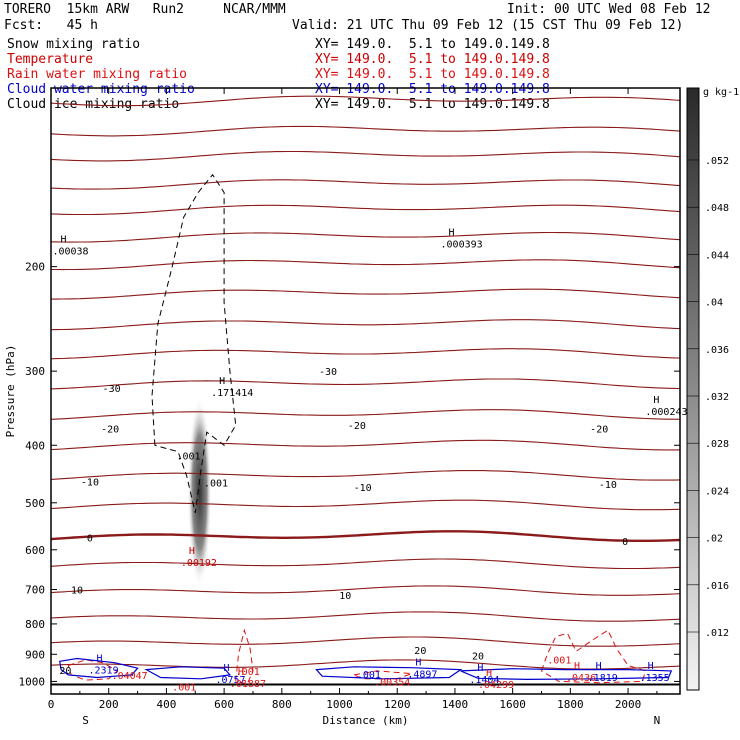 The image size is (740, 740). I want to click on extremum-value: .04047, so click(130, 676).